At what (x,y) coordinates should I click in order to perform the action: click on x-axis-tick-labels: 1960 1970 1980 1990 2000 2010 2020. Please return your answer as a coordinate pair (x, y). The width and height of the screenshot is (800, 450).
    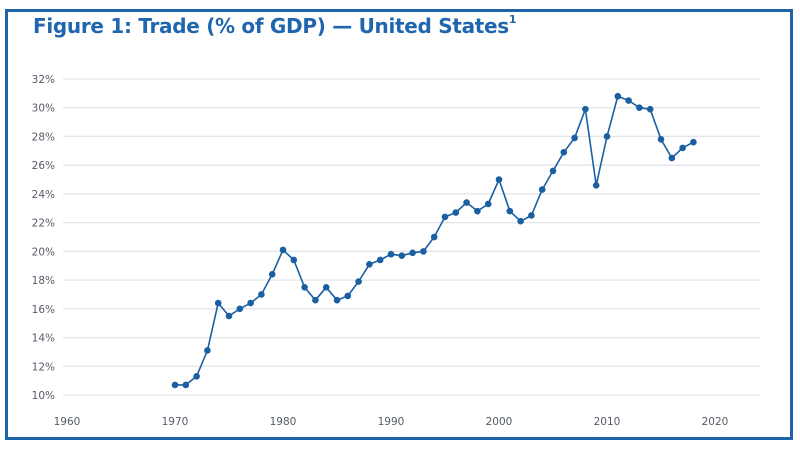
    Looking at the image, I should click on (391, 422).